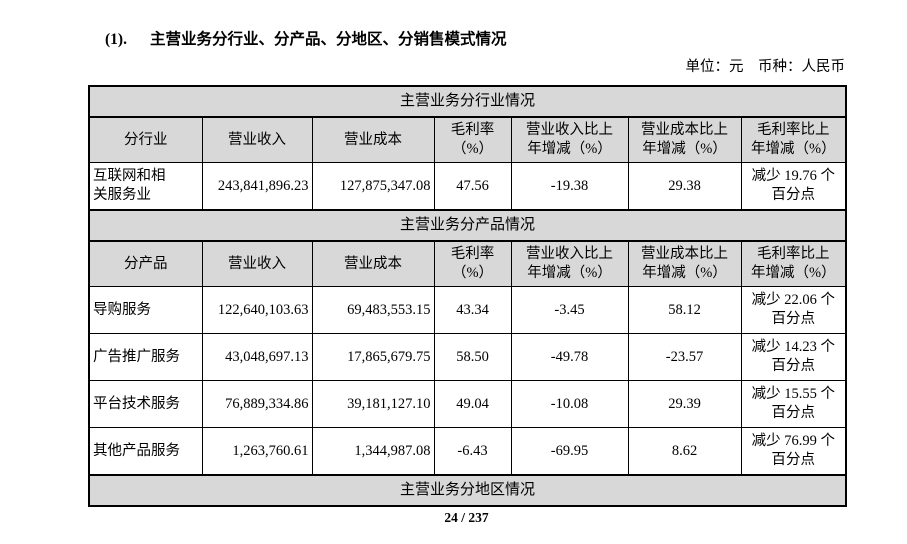  What do you see at coordinates (472, 451) in the screenshot?
I see `table-cell: -6.43` at bounding box center [472, 451].